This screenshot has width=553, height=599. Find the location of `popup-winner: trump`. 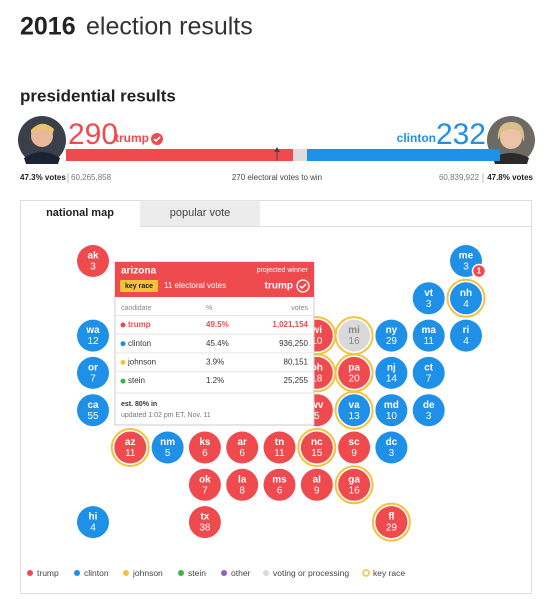

popup-winner: trump is located at coordinates (279, 286).